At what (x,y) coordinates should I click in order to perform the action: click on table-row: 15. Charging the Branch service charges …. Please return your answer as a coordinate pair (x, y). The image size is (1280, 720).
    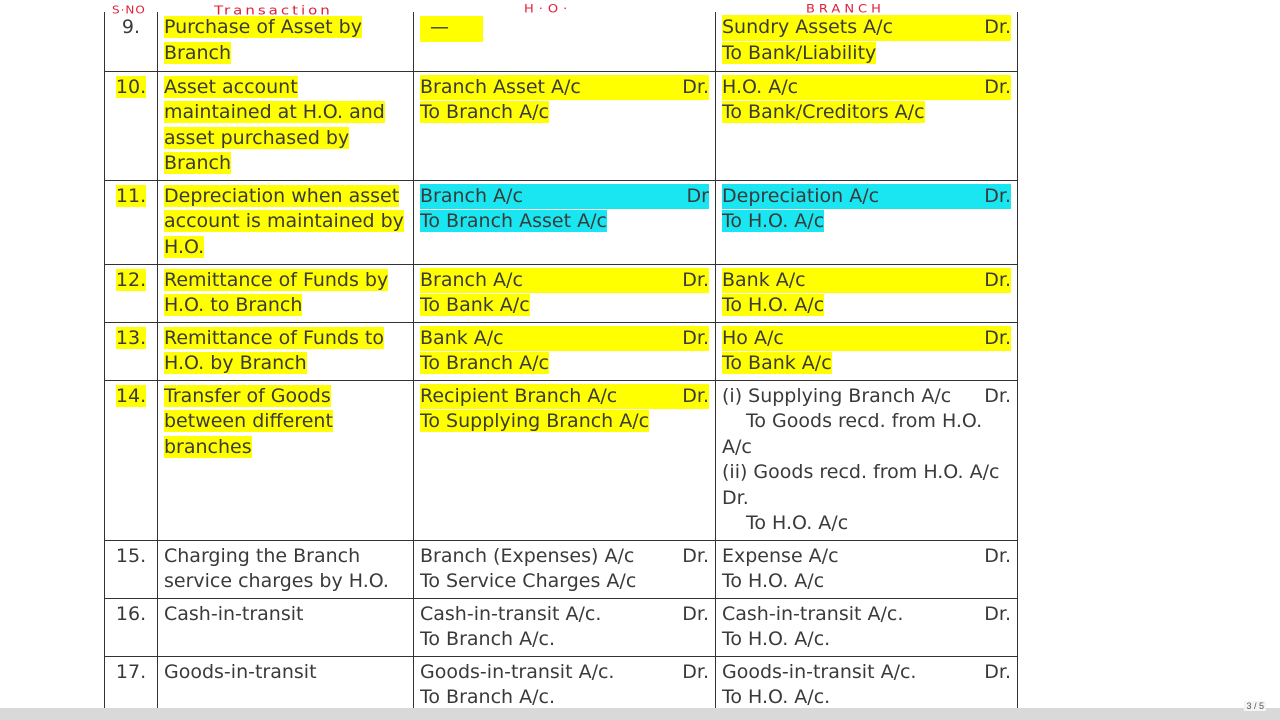
    Looking at the image, I should click on (561, 569).